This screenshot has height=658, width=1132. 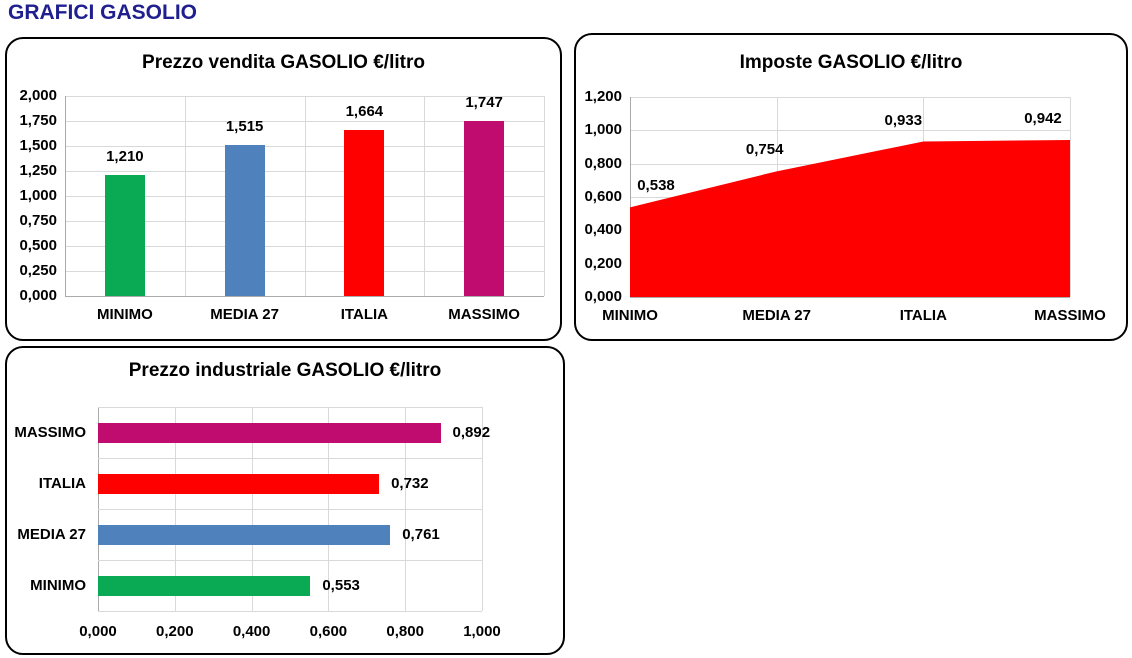 I want to click on value-label-media-27: 0,754, so click(x=764, y=150).